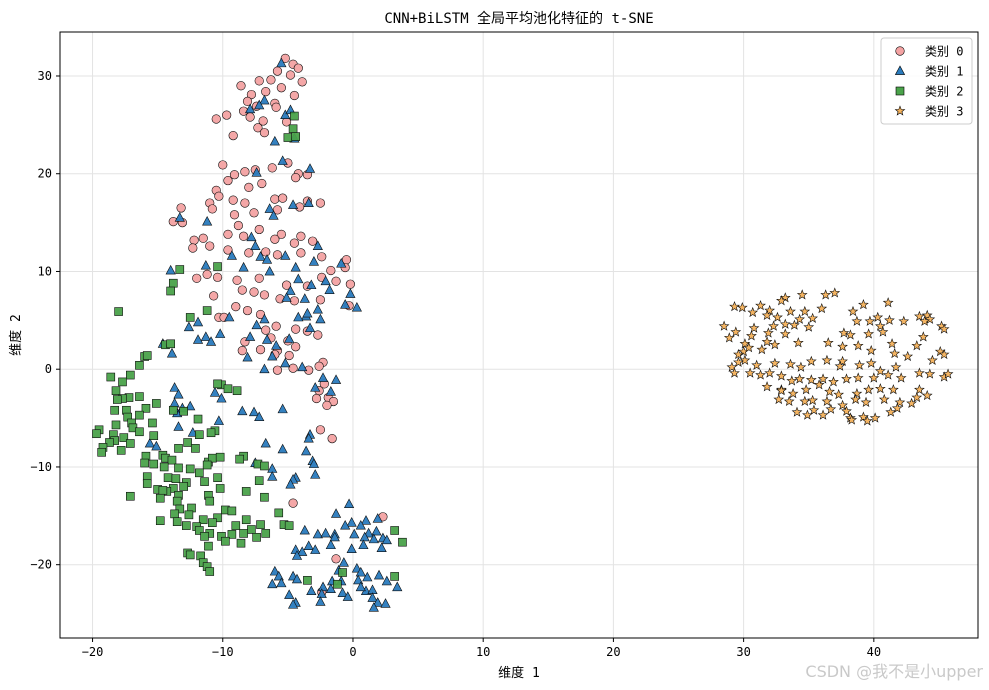 Image resolution: width=989 pixels, height=690 pixels. What do you see at coordinates (483, 652) in the screenshot?
I see `x-tick-label: 10` at bounding box center [483, 652].